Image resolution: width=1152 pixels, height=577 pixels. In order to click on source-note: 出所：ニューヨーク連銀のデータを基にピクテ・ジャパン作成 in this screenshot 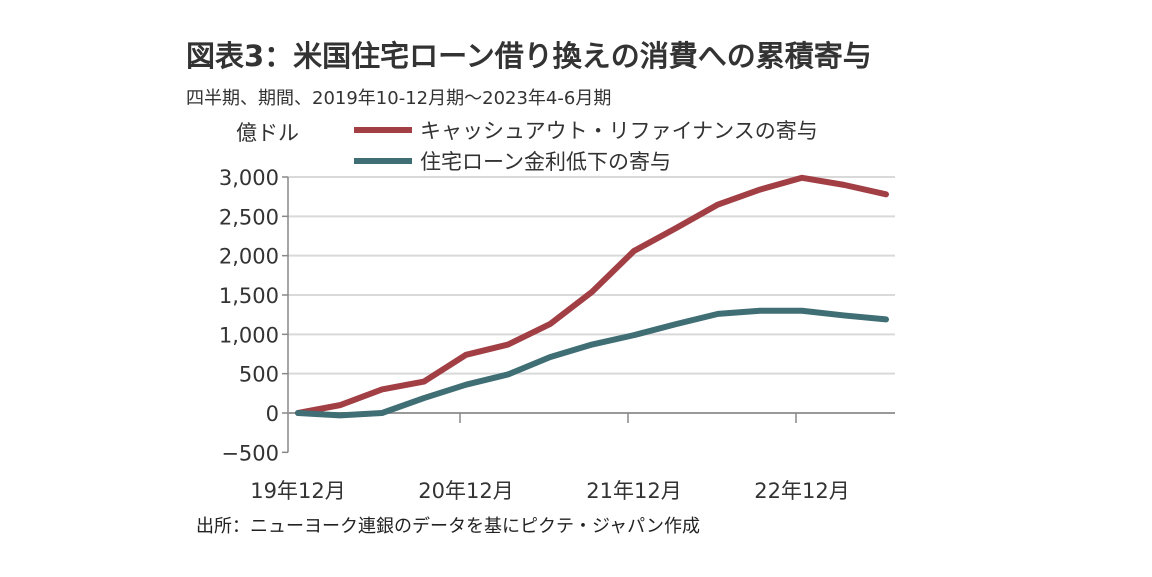, I will do `click(448, 526)`.